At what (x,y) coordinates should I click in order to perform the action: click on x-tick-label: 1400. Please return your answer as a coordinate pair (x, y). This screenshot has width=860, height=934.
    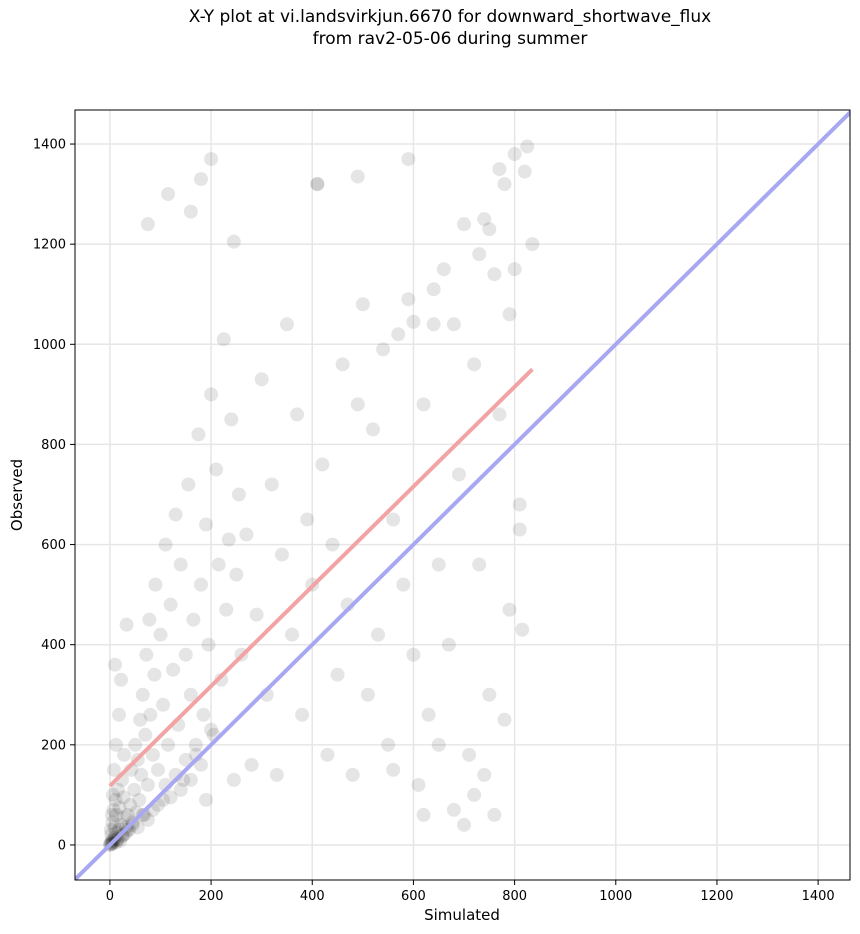
    Looking at the image, I should click on (818, 896).